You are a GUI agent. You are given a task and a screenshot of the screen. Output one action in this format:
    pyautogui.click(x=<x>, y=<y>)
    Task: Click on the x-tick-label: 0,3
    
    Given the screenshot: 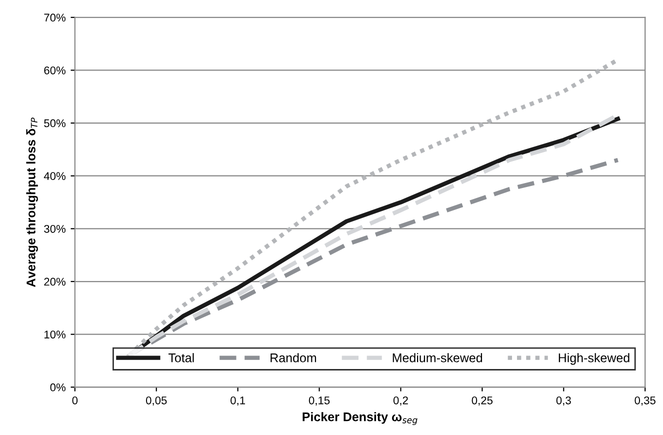 What is the action you would take?
    pyautogui.click(x=563, y=401)
    